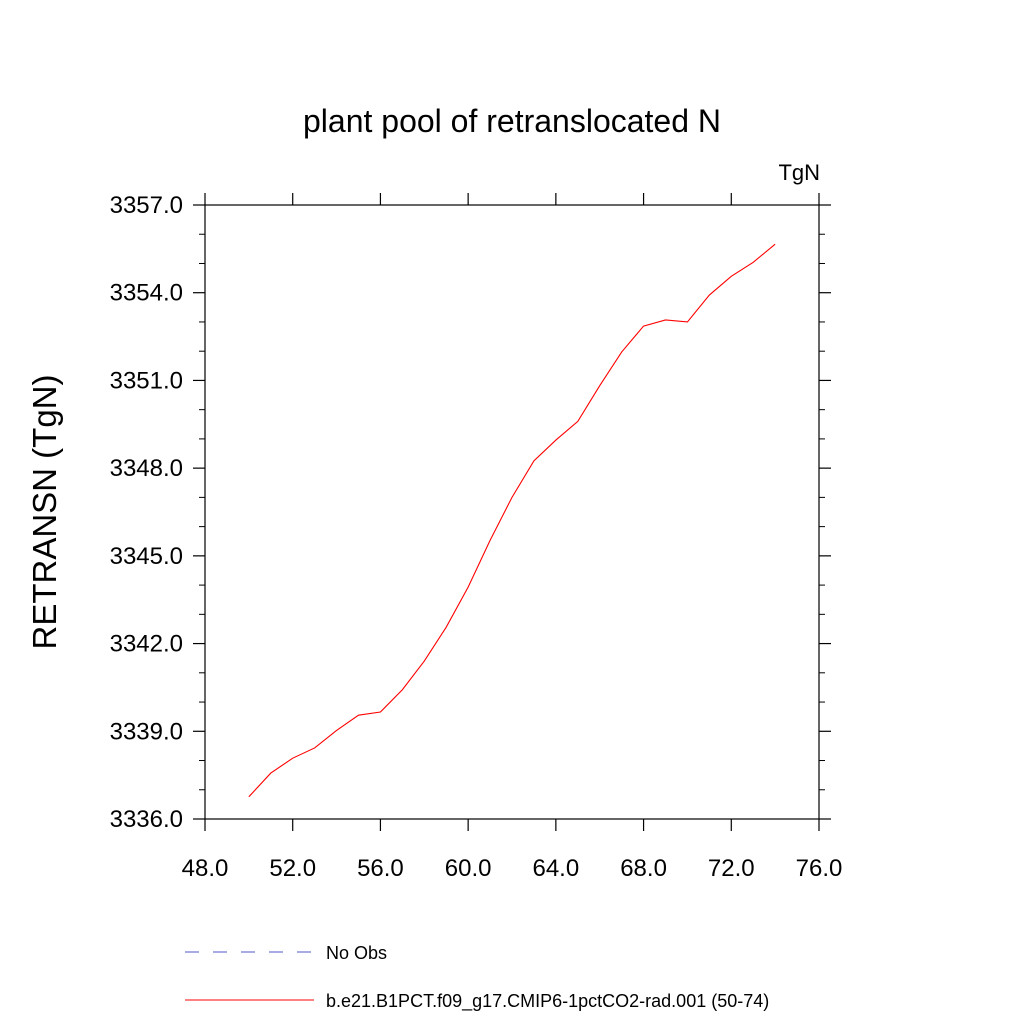  I want to click on y-tick-label: 3336.0, so click(146, 819).